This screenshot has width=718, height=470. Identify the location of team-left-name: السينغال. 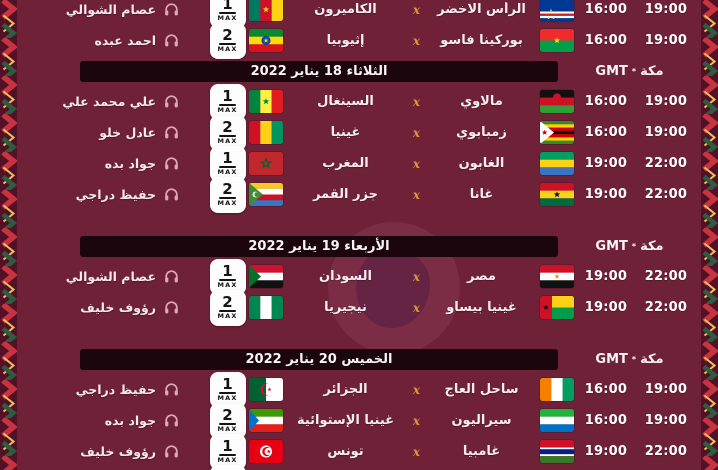
(345, 101).